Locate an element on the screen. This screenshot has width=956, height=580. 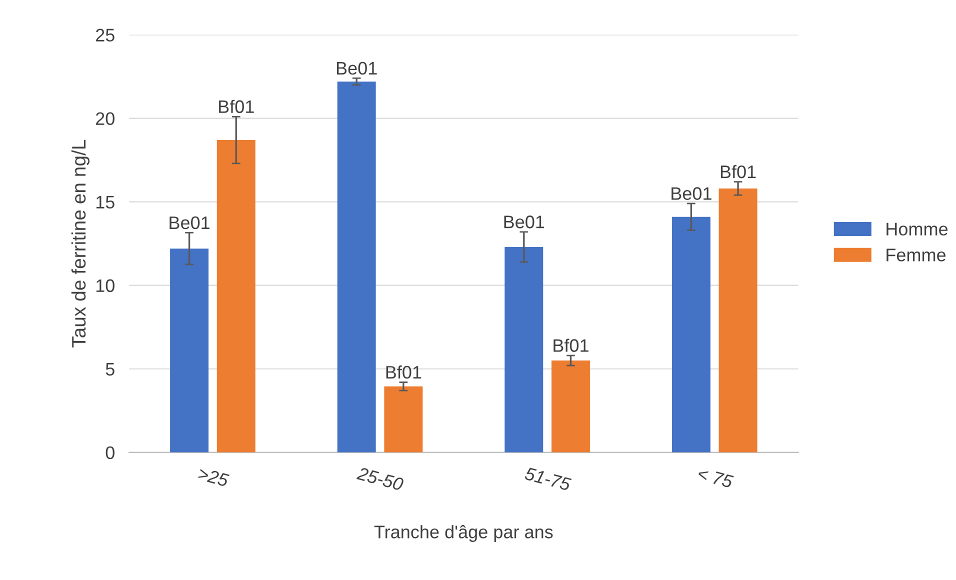
x-axis-title: Tranche d'âge par ans is located at coordinates (463, 533).